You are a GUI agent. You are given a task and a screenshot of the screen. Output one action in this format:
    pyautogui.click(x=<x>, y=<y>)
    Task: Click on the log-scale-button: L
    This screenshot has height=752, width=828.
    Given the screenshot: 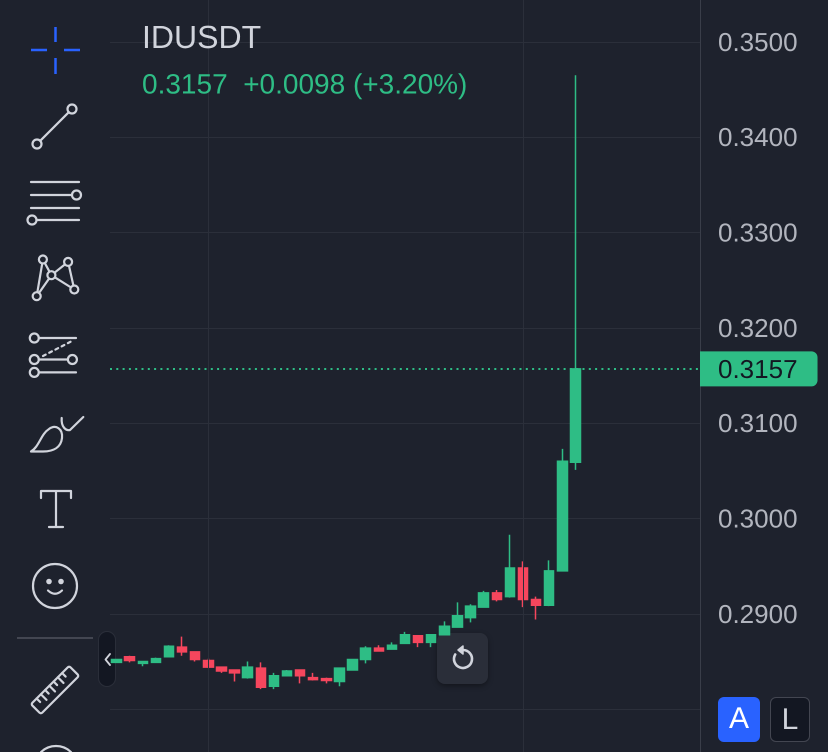 What is the action you would take?
    pyautogui.click(x=790, y=719)
    